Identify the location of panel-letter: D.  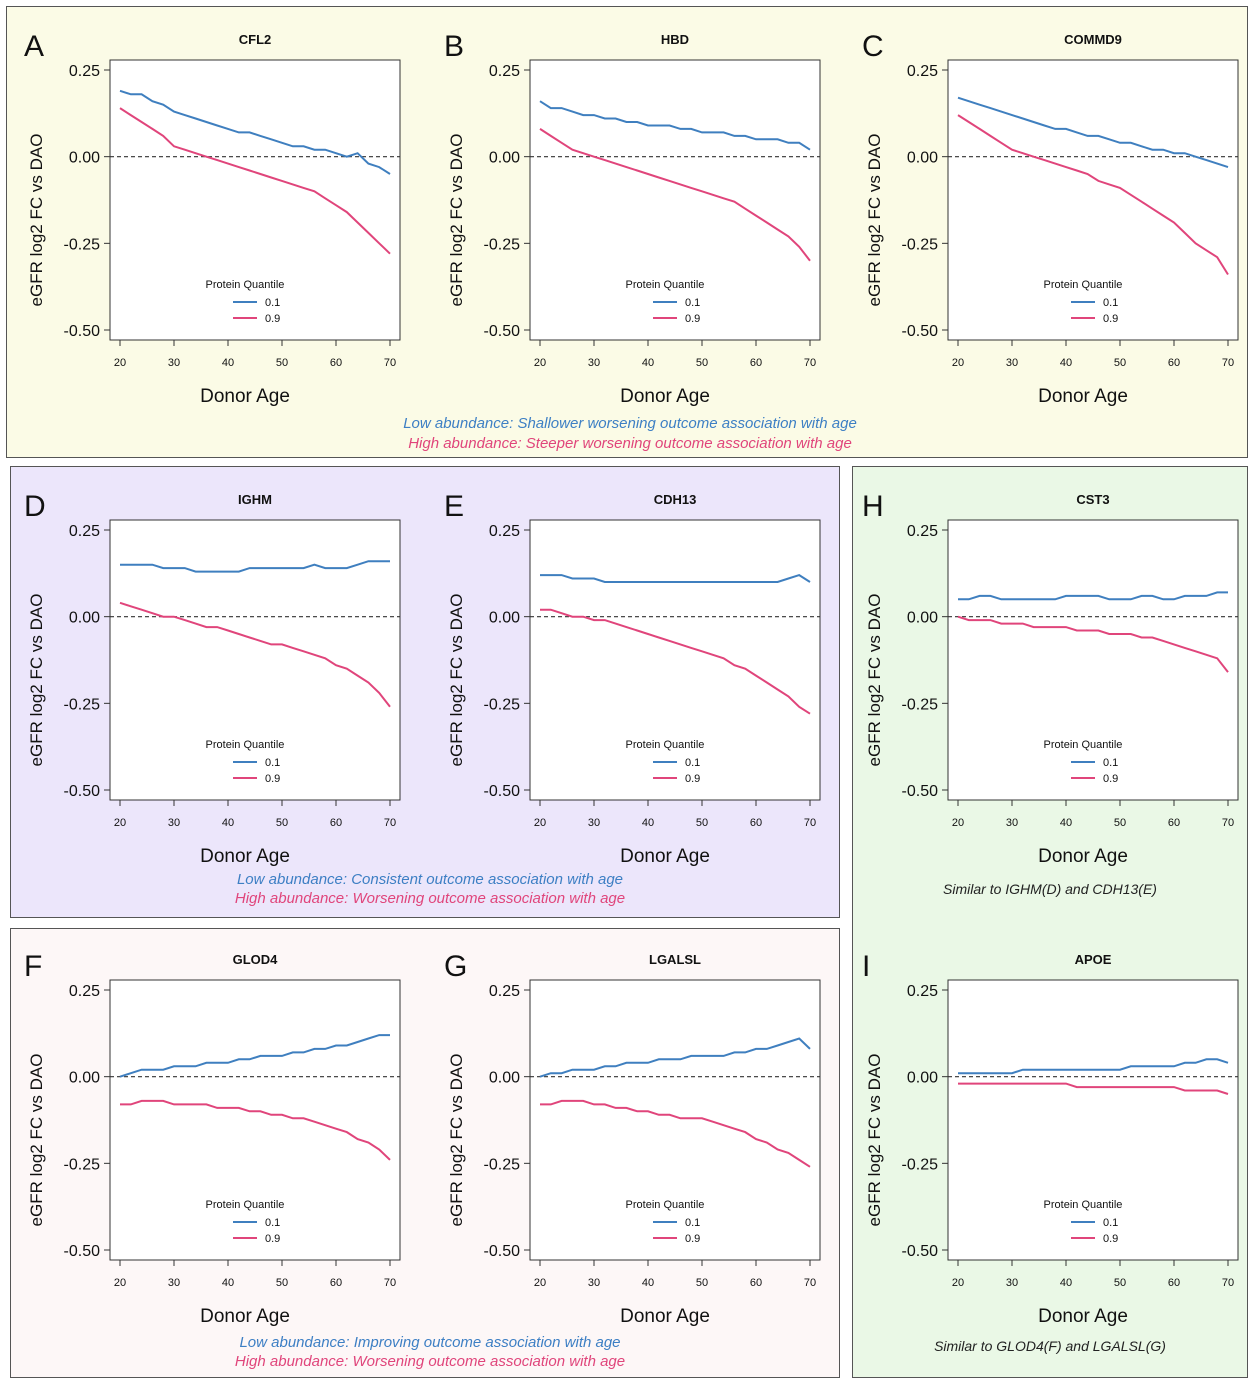
(35, 506).